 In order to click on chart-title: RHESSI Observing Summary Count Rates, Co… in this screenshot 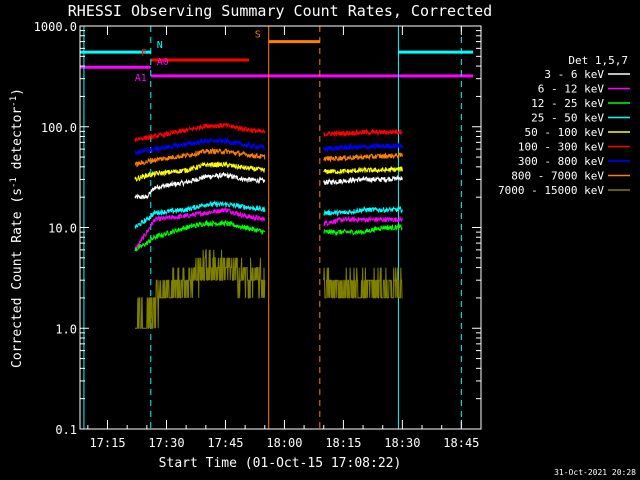, I will do `click(280, 11)`.